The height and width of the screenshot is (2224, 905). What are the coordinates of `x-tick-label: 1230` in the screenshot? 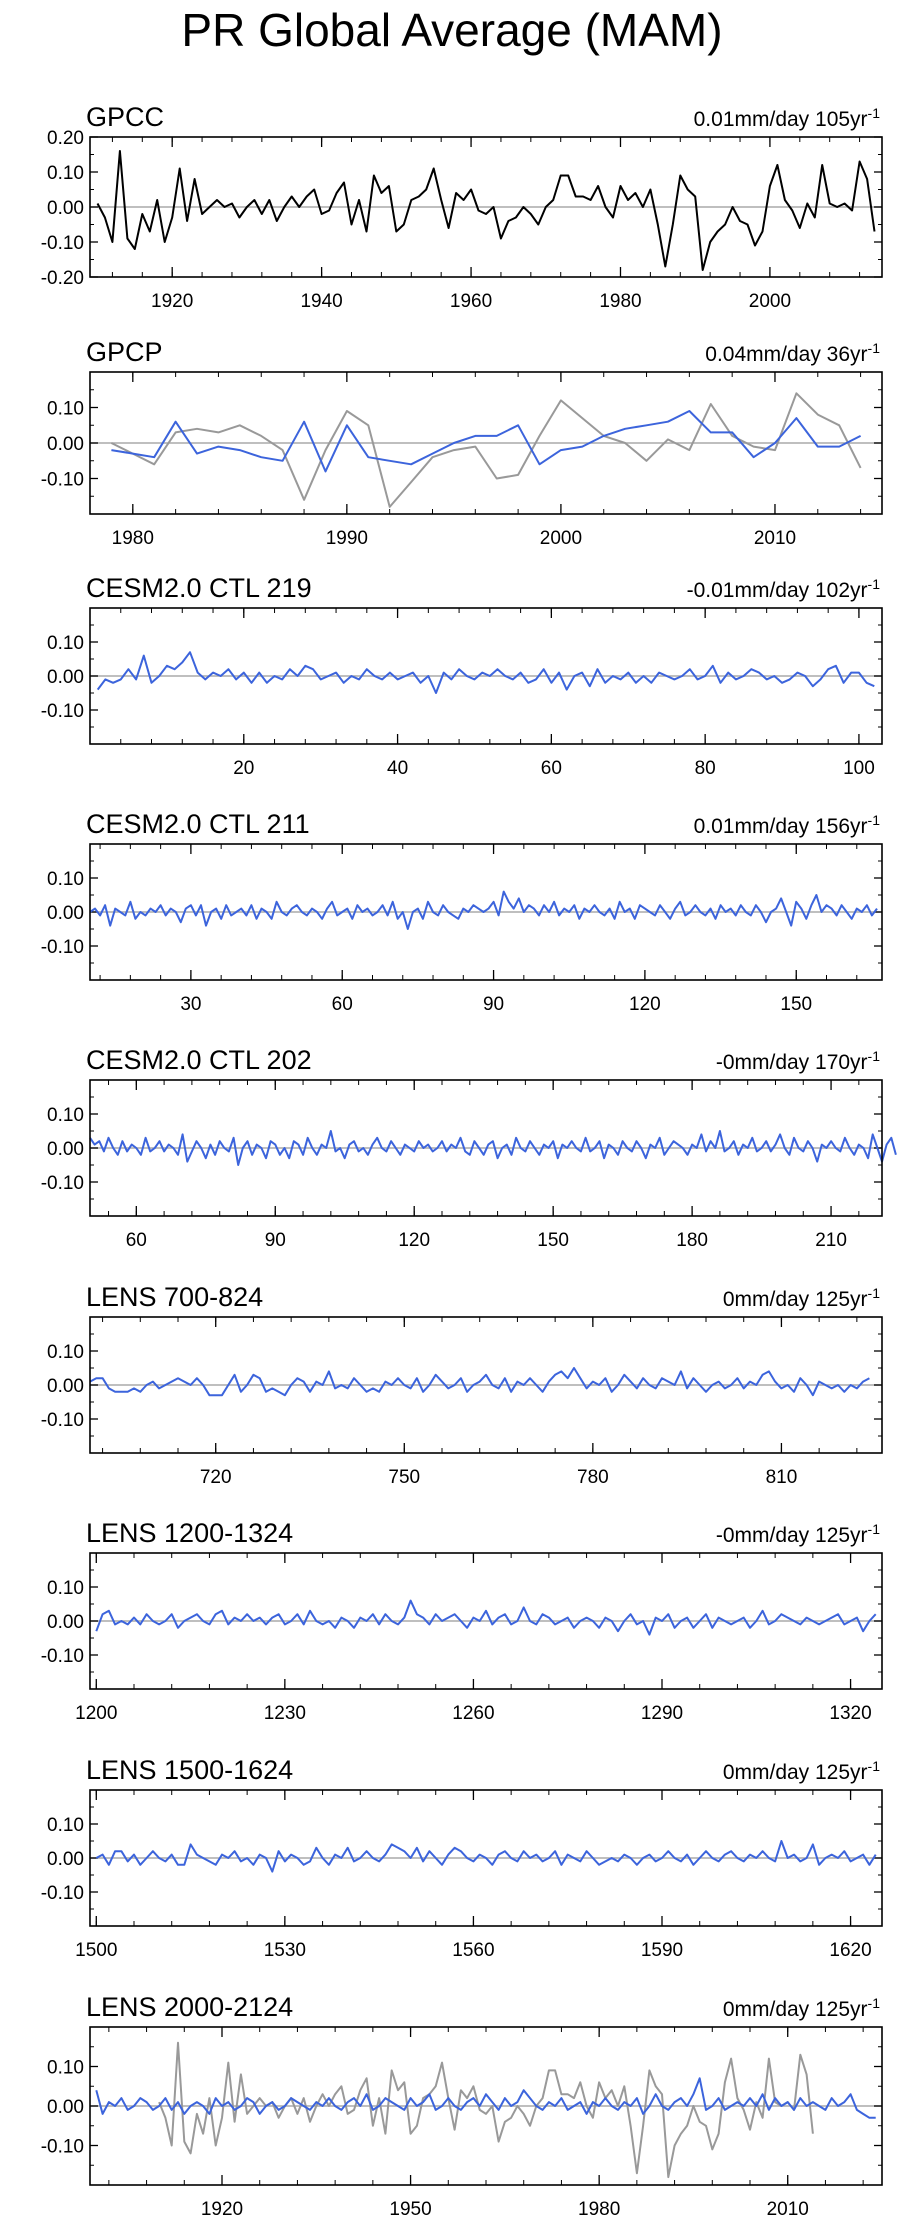 It's located at (285, 1713).